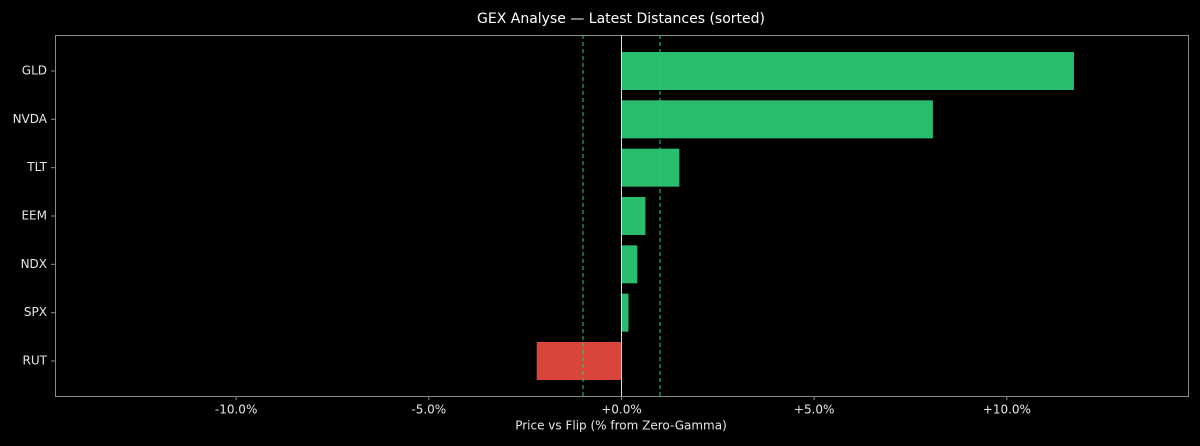 Image resolution: width=1200 pixels, height=446 pixels. What do you see at coordinates (34, 71) in the screenshot?
I see `y-tick-label: GLD` at bounding box center [34, 71].